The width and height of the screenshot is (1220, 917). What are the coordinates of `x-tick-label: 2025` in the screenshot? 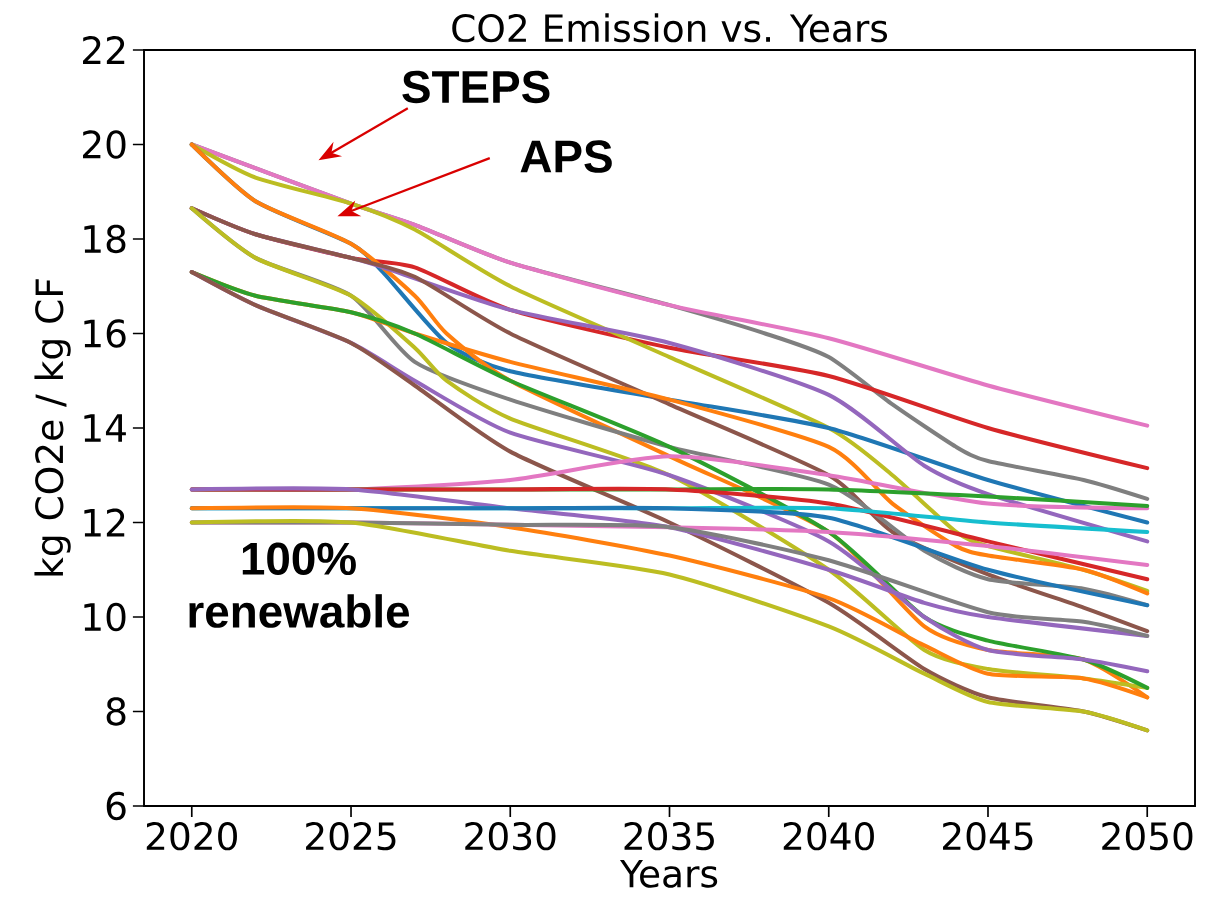 It's located at (351, 836).